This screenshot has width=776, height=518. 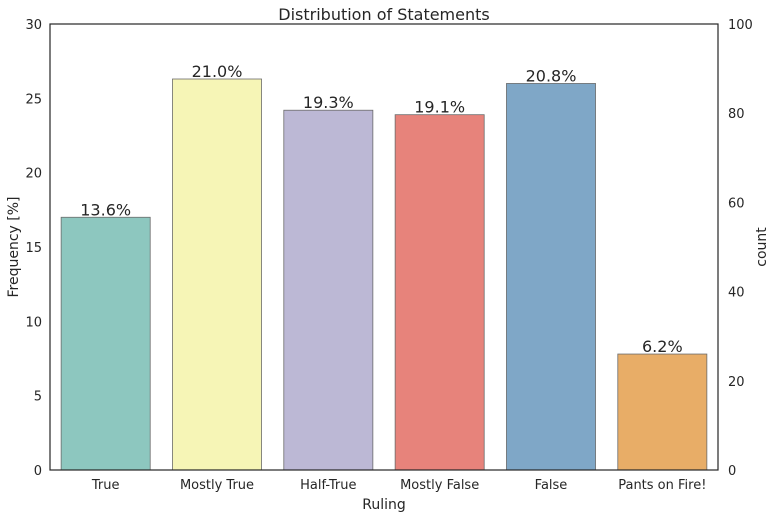 I want to click on x-tick-label: Mostly True, so click(x=217, y=485).